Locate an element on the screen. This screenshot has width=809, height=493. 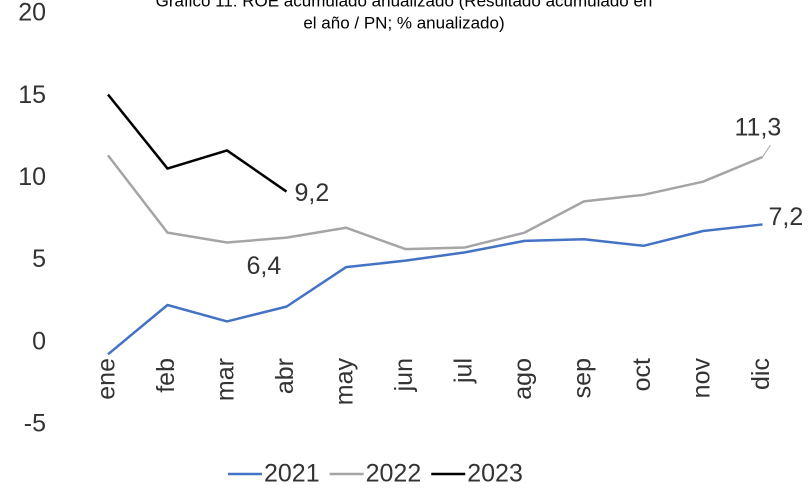
legend-label: 2022 is located at coordinates (394, 474).